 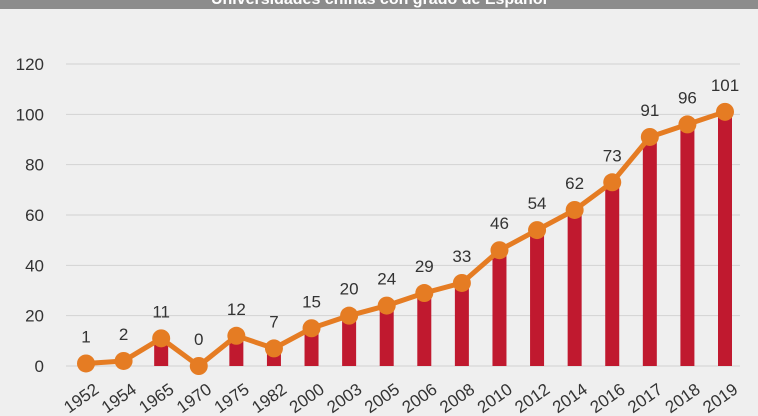 I want to click on data-label-2008: 33, so click(x=461, y=256).